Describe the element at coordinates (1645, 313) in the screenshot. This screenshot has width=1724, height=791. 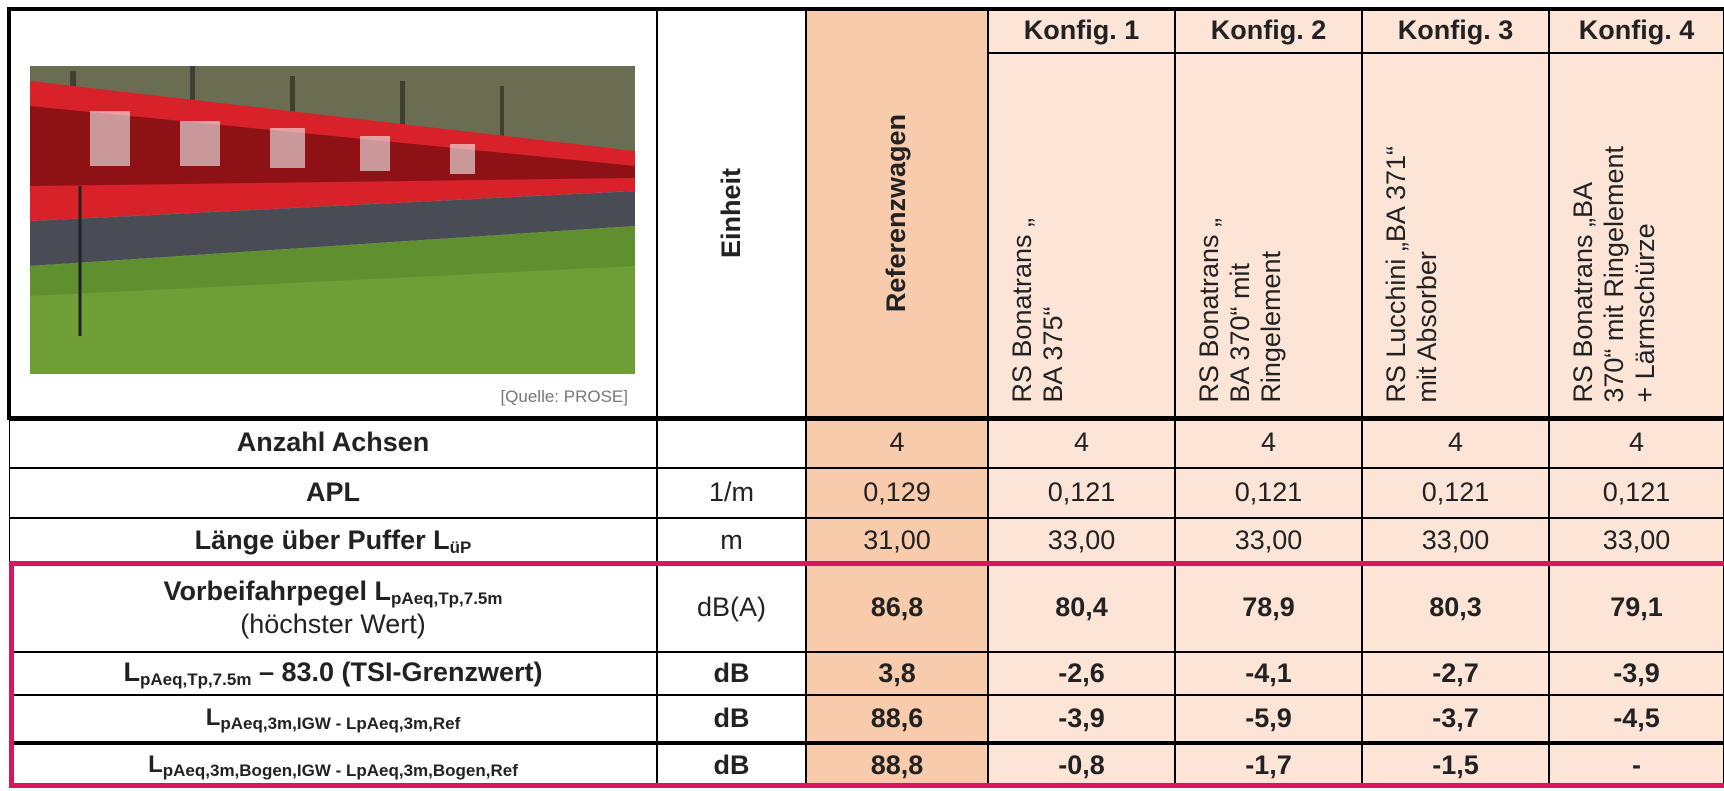
I see `description-line: + Lärmschürze` at that location.